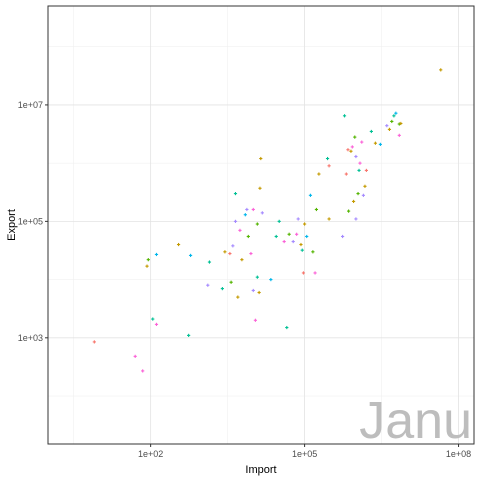 The image size is (480, 485). Describe the element at coordinates (30, 338) in the screenshot. I see `y-tick-label: 1e+03` at that location.